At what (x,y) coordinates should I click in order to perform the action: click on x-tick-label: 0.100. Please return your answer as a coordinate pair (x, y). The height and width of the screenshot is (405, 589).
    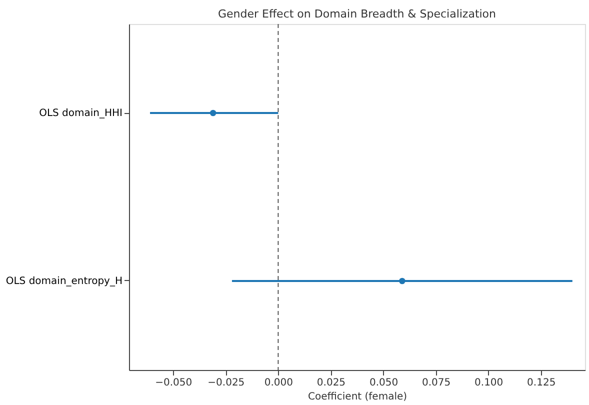
    Looking at the image, I should click on (489, 383).